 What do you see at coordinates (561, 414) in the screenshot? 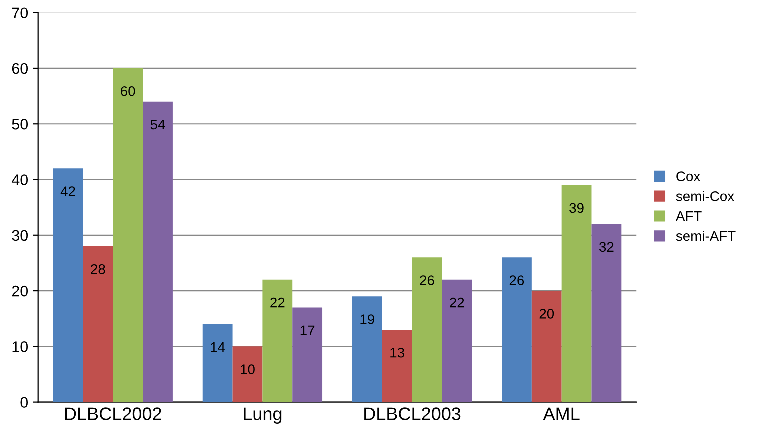
I see `x-tick-label: AML` at bounding box center [561, 414].